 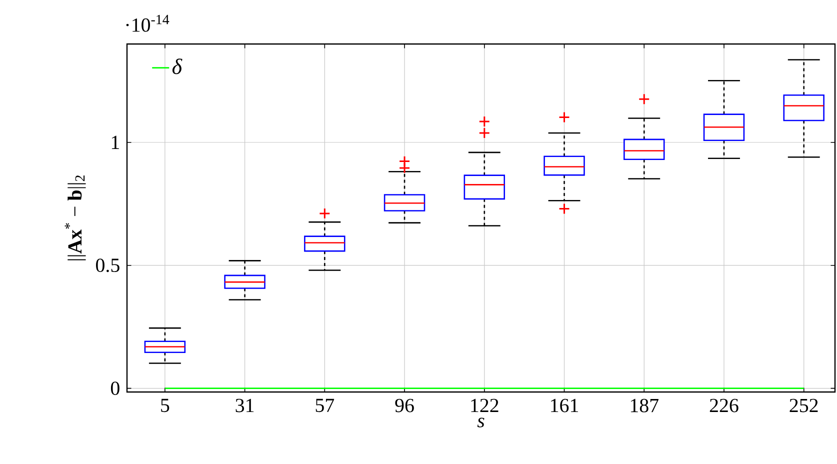 I want to click on y-tick-label: 0.5, so click(x=108, y=265).